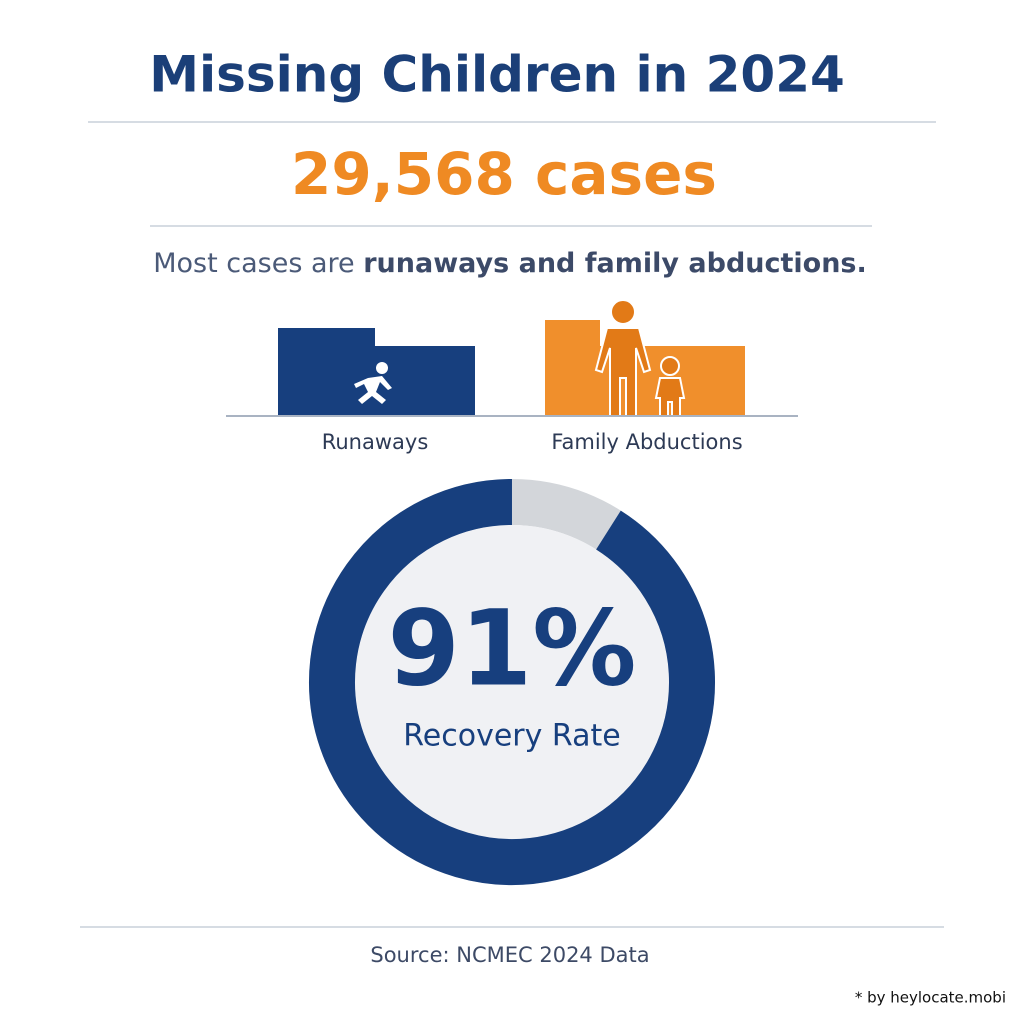 The width and height of the screenshot is (1024, 1024). Describe the element at coordinates (258, 263) in the screenshot. I see `subtitle-lead: Most cases are` at that location.